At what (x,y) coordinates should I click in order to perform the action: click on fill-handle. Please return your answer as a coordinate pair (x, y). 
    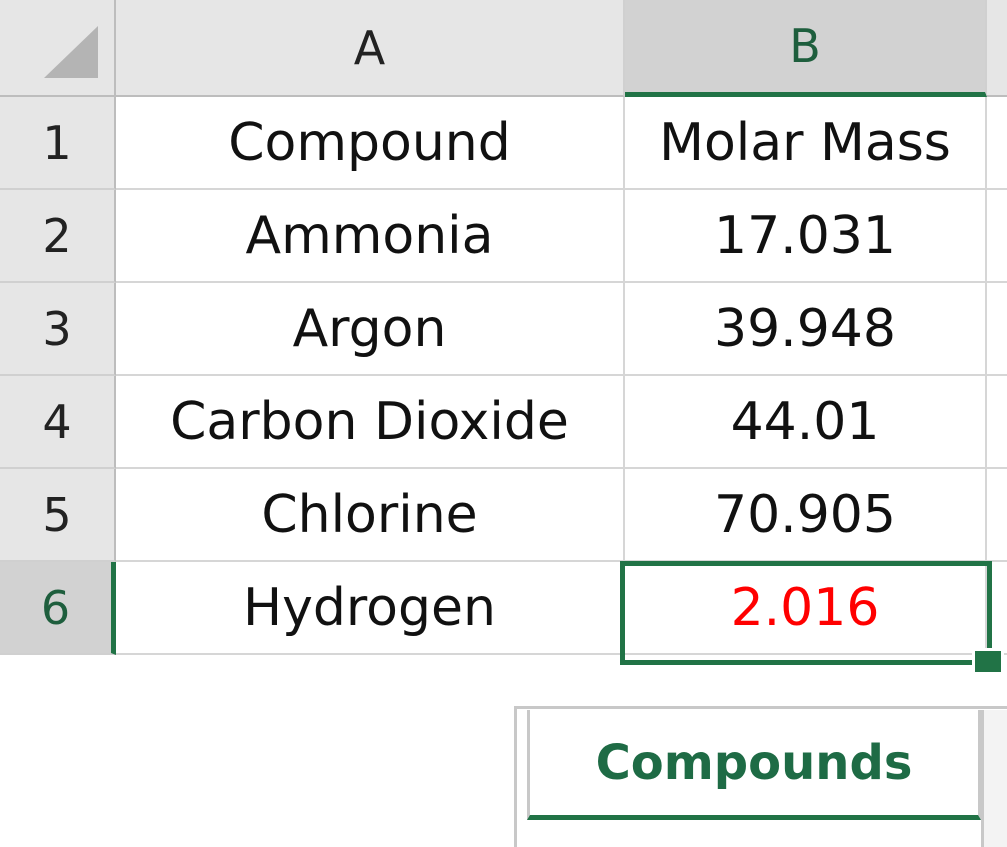
    Looking at the image, I should click on (988, 660).